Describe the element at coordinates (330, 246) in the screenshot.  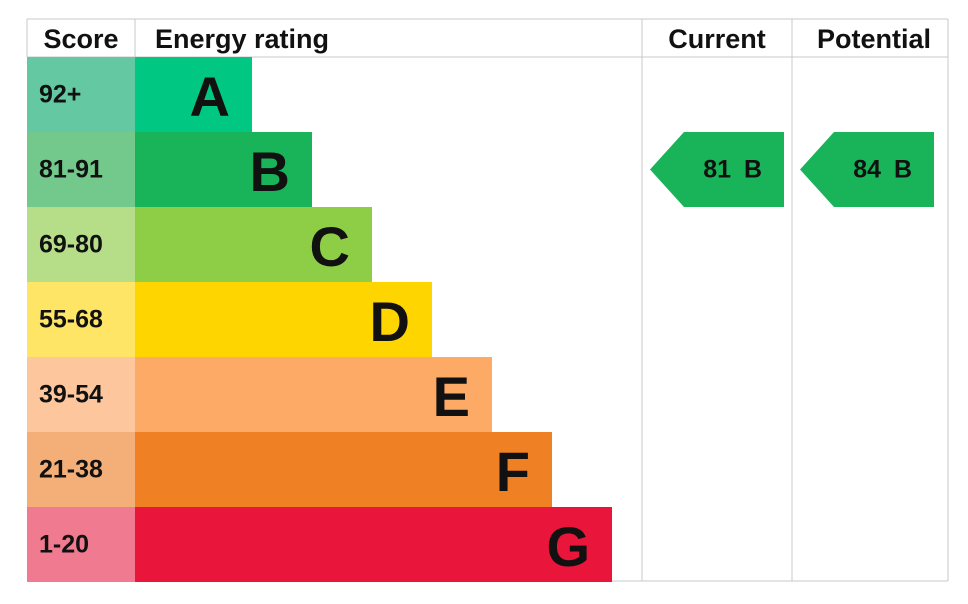
I see `rating-letter: C` at that location.